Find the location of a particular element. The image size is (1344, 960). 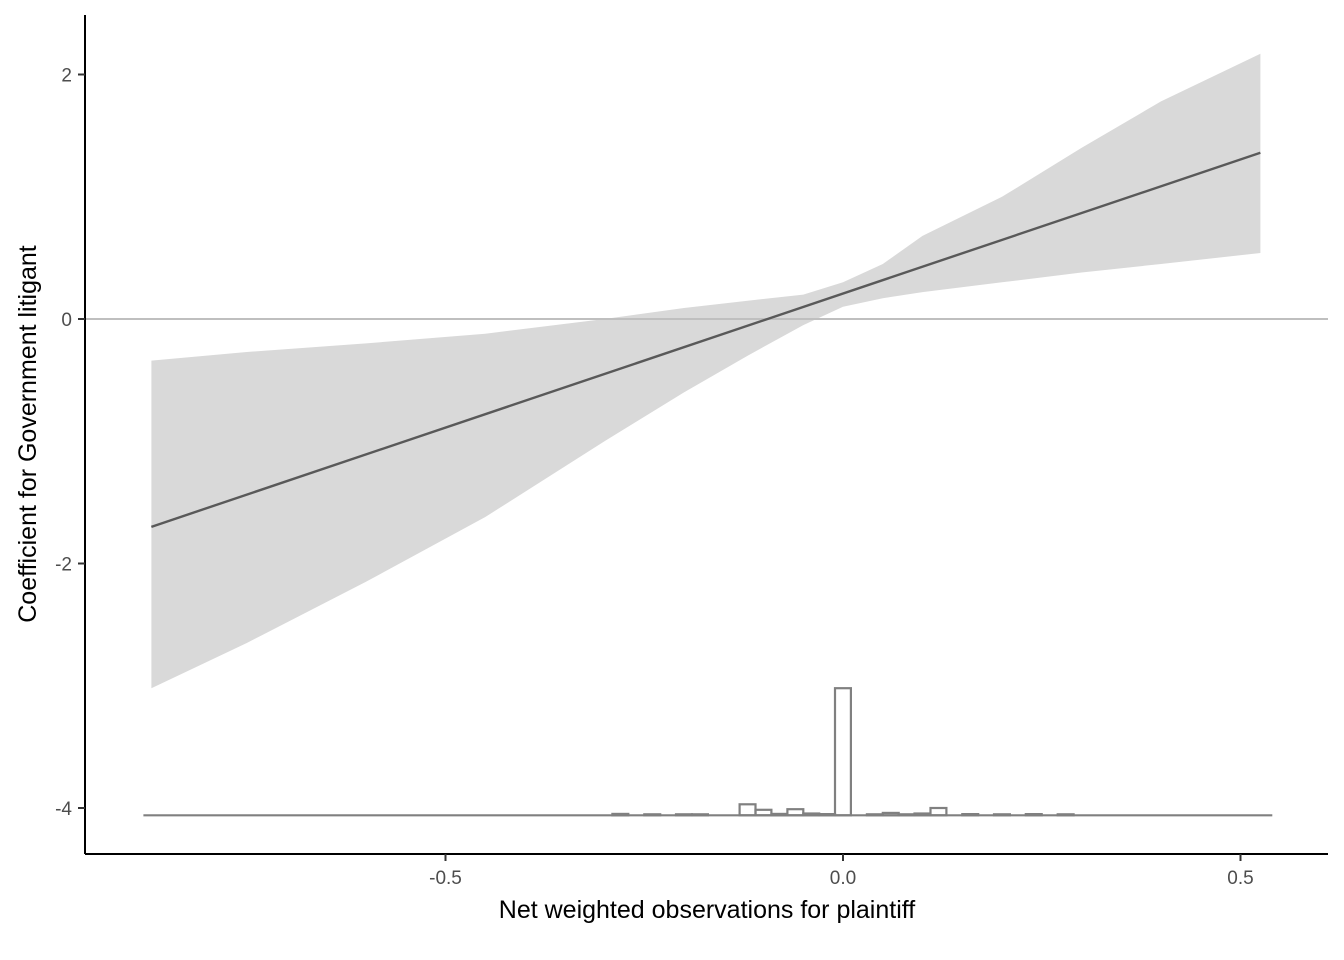

y-tick-label: -2 is located at coordinates (63, 565).